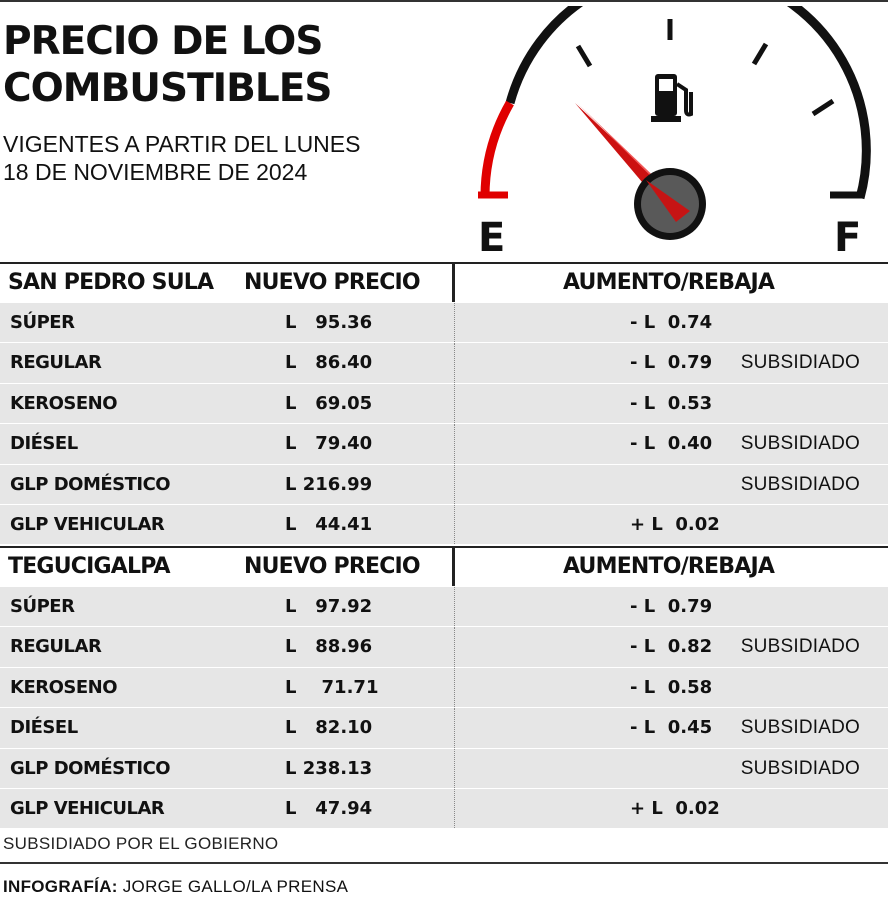 The width and height of the screenshot is (888, 900). What do you see at coordinates (141, 843) in the screenshot?
I see `footnote: SUBSIDIADO POR EL GOBIERNO` at bounding box center [141, 843].